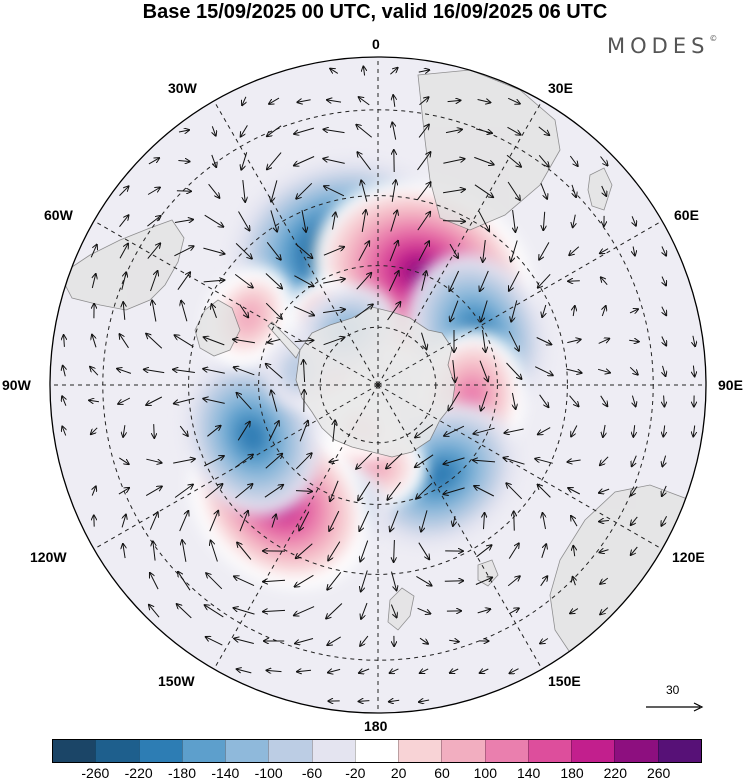 This screenshot has height=783, width=750. Describe the element at coordinates (688, 557) in the screenshot. I see `lon-label-120e: 120E` at that location.